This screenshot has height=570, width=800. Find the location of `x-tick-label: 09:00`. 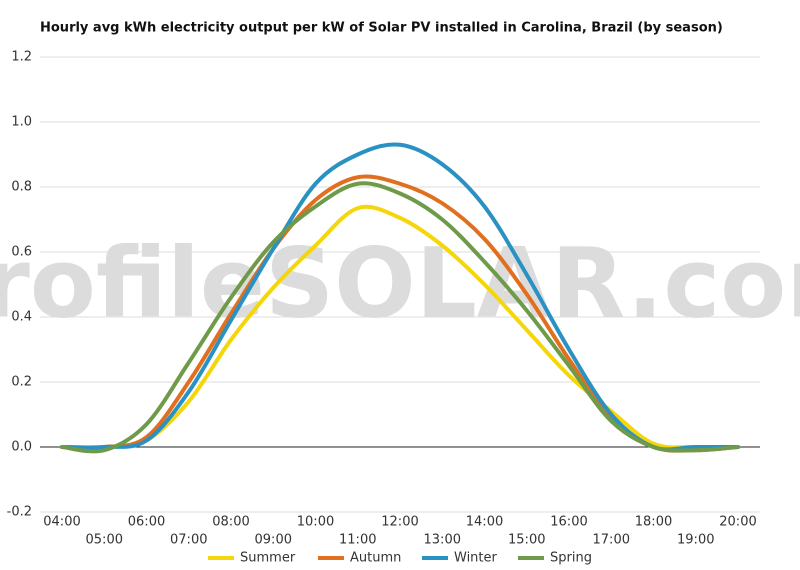

x-tick-label: 09:00 is located at coordinates (273, 540).